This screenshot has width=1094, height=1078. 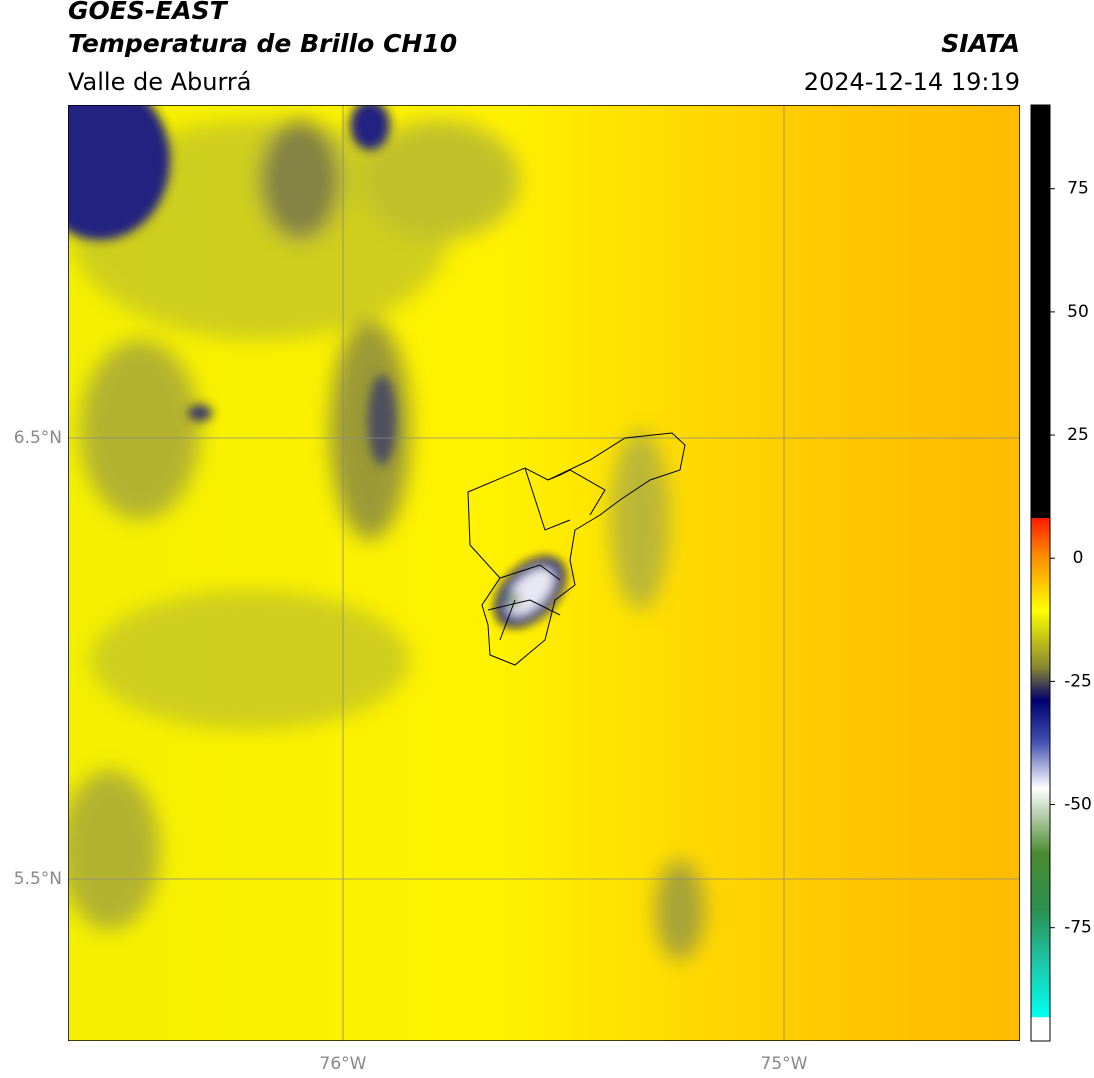 What do you see at coordinates (1078, 189) in the screenshot?
I see `colorbar-tick-label: 75` at bounding box center [1078, 189].